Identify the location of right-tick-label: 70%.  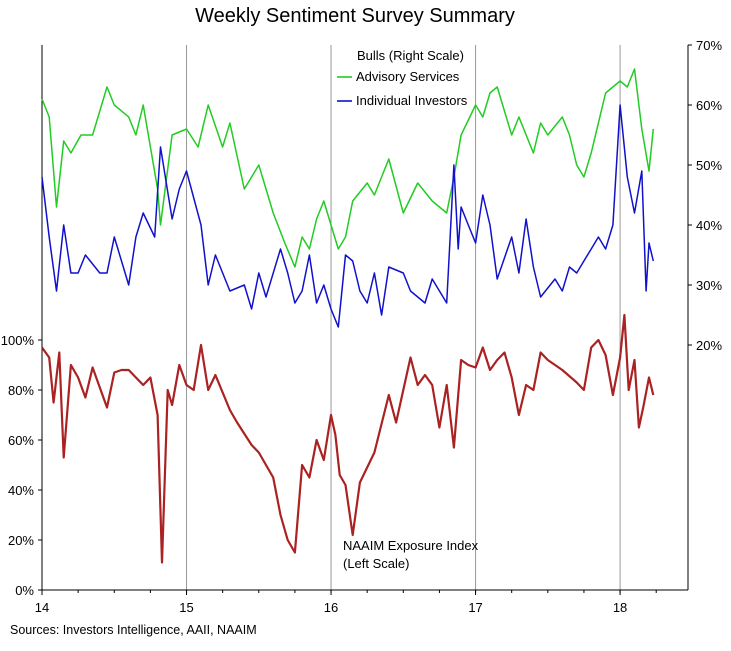
(709, 45).